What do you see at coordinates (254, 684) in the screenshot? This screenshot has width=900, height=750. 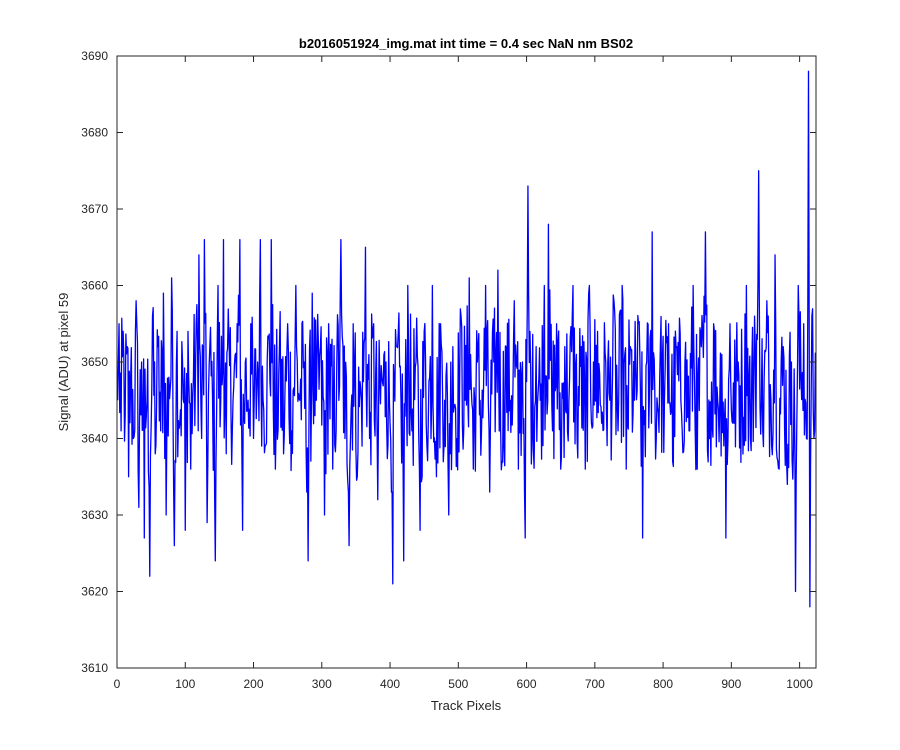 I see `x-tick-label: 200` at bounding box center [254, 684].